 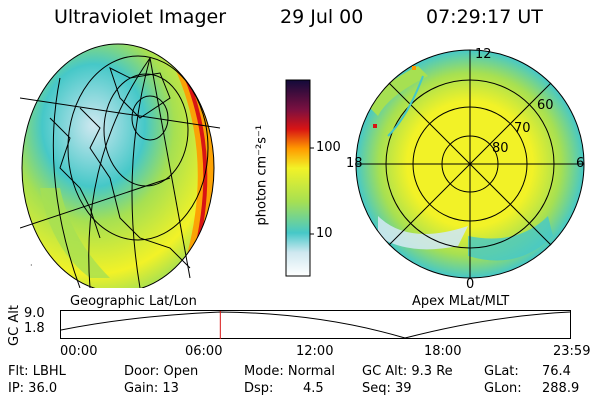 I want to click on altitude-ytick-max: 9.0, so click(x=34, y=313).